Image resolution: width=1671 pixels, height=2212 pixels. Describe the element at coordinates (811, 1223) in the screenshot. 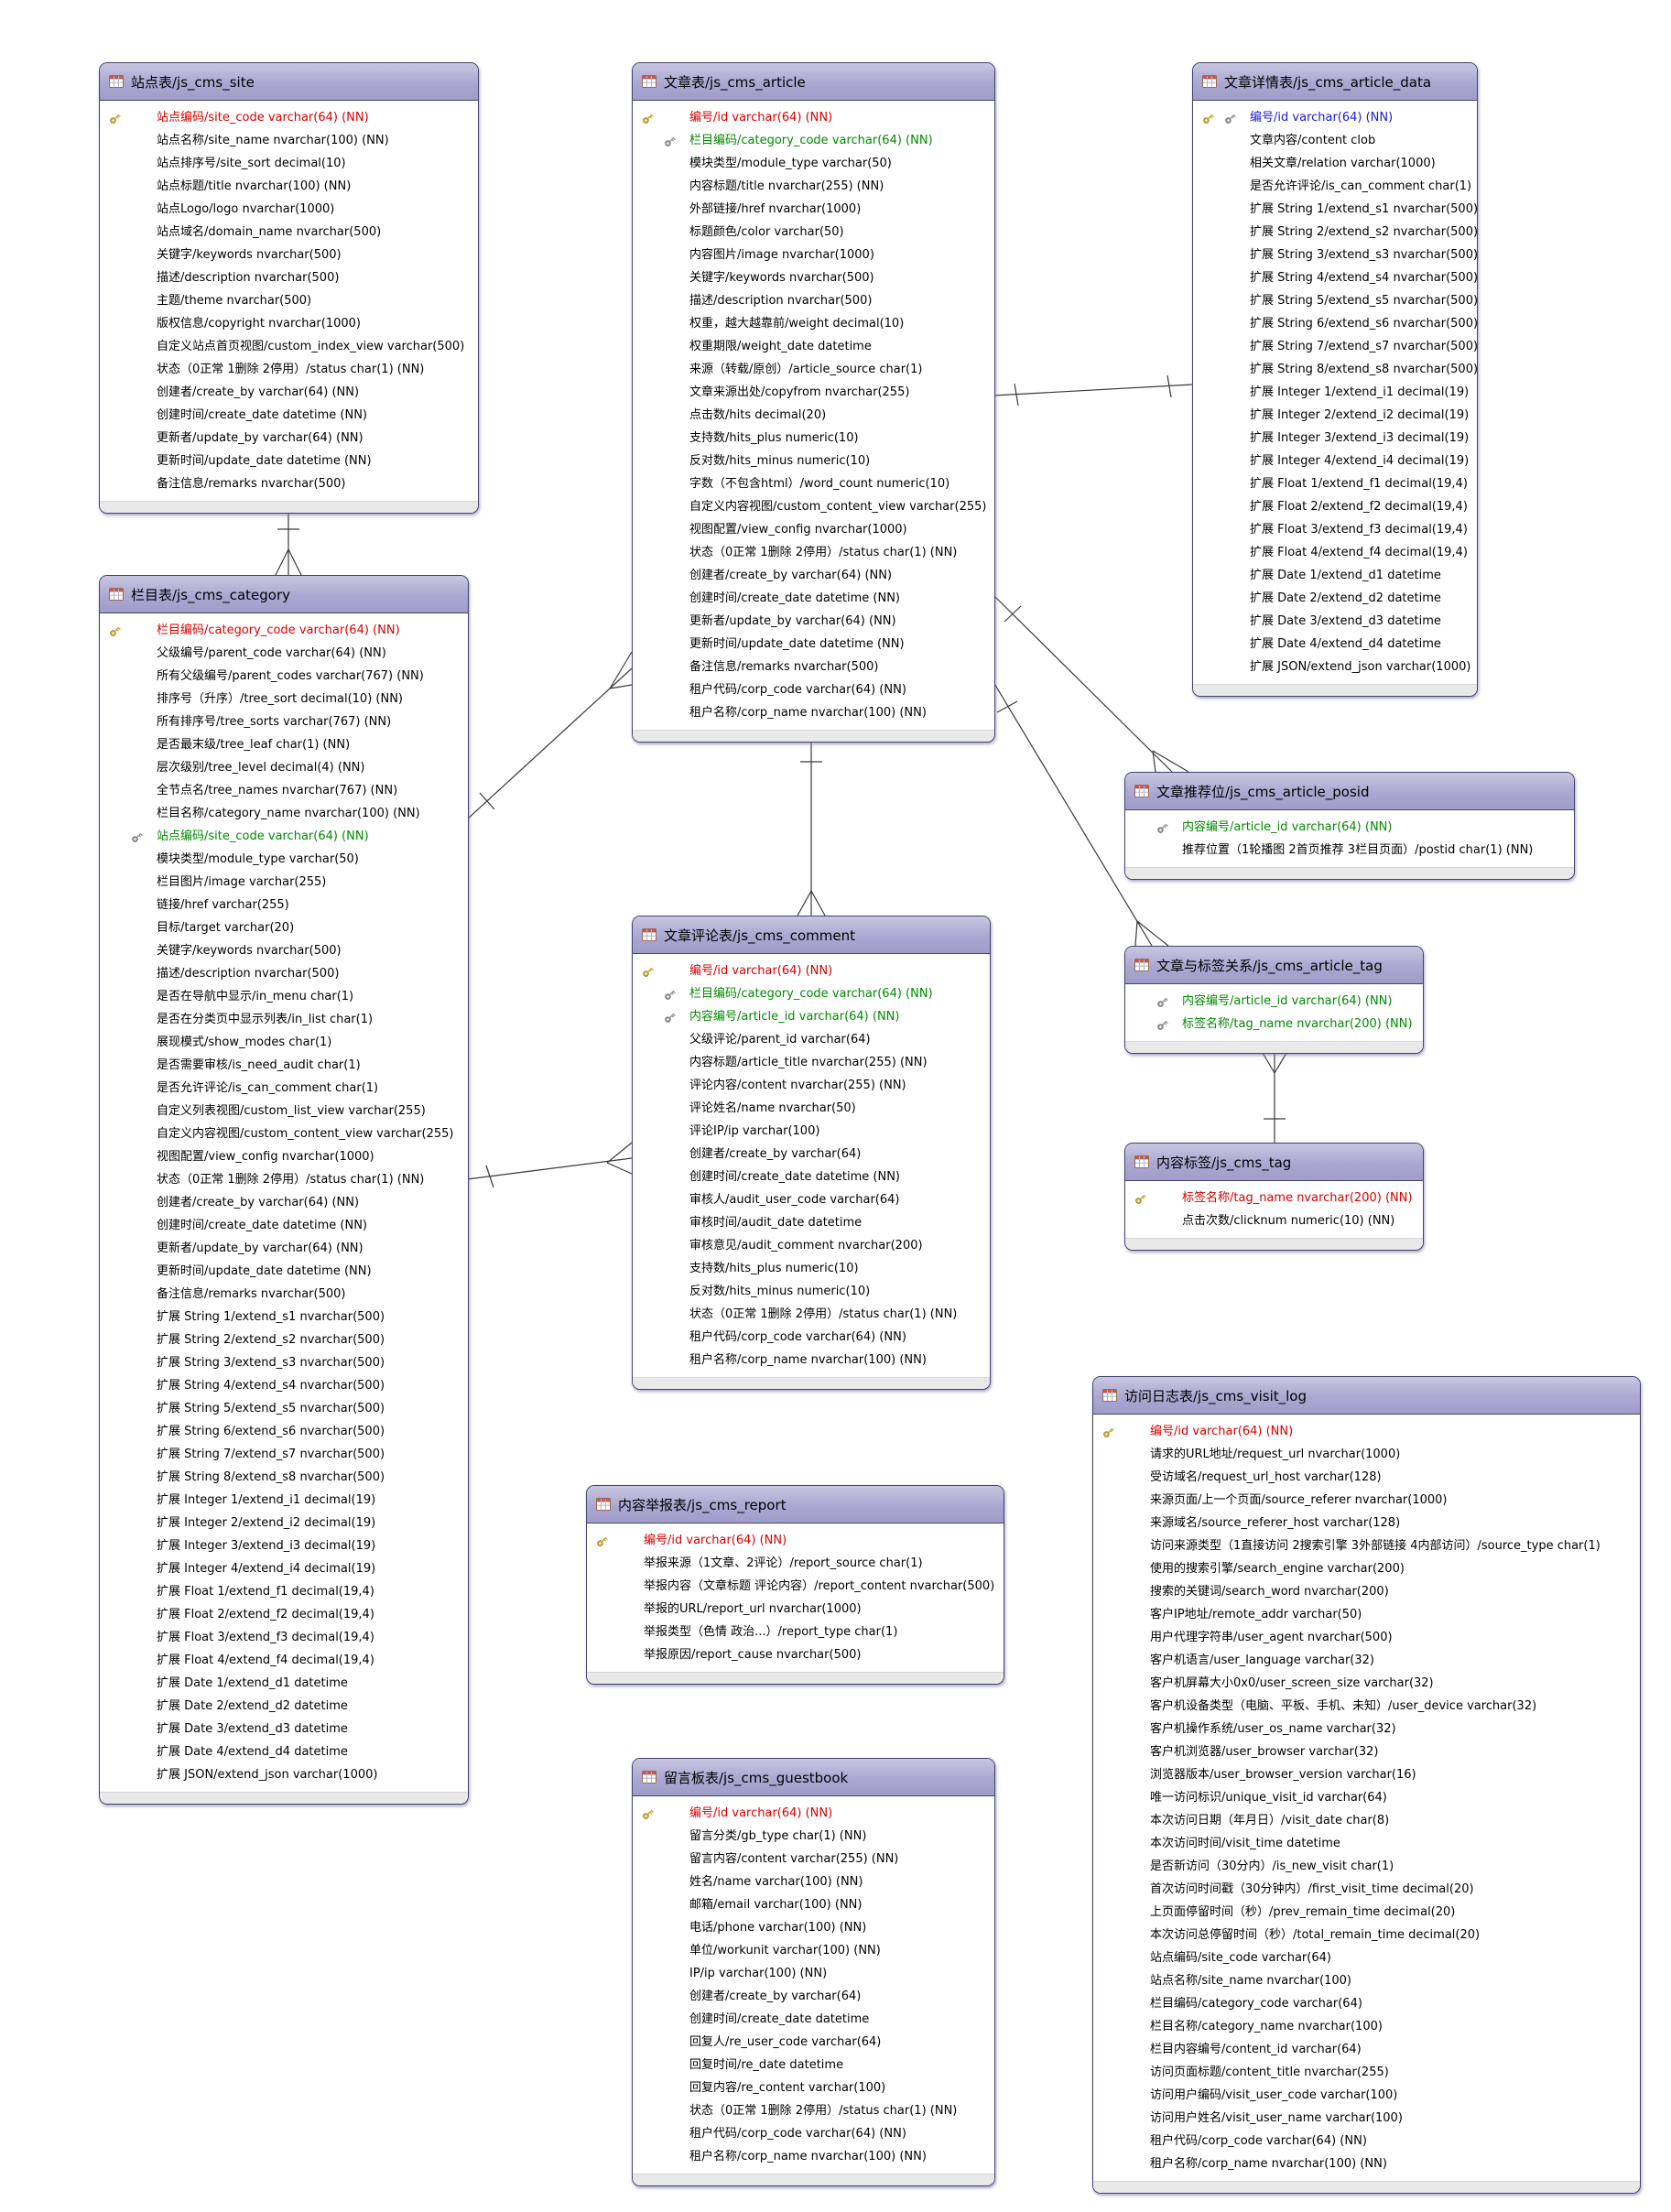

I see `field-row: 审核时间/audit_date datetime` at that location.